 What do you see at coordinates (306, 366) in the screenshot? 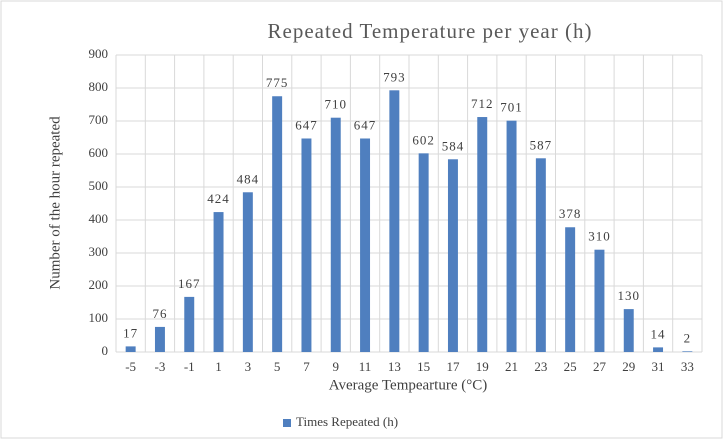
I see `x-tick-label: 7` at bounding box center [306, 366].